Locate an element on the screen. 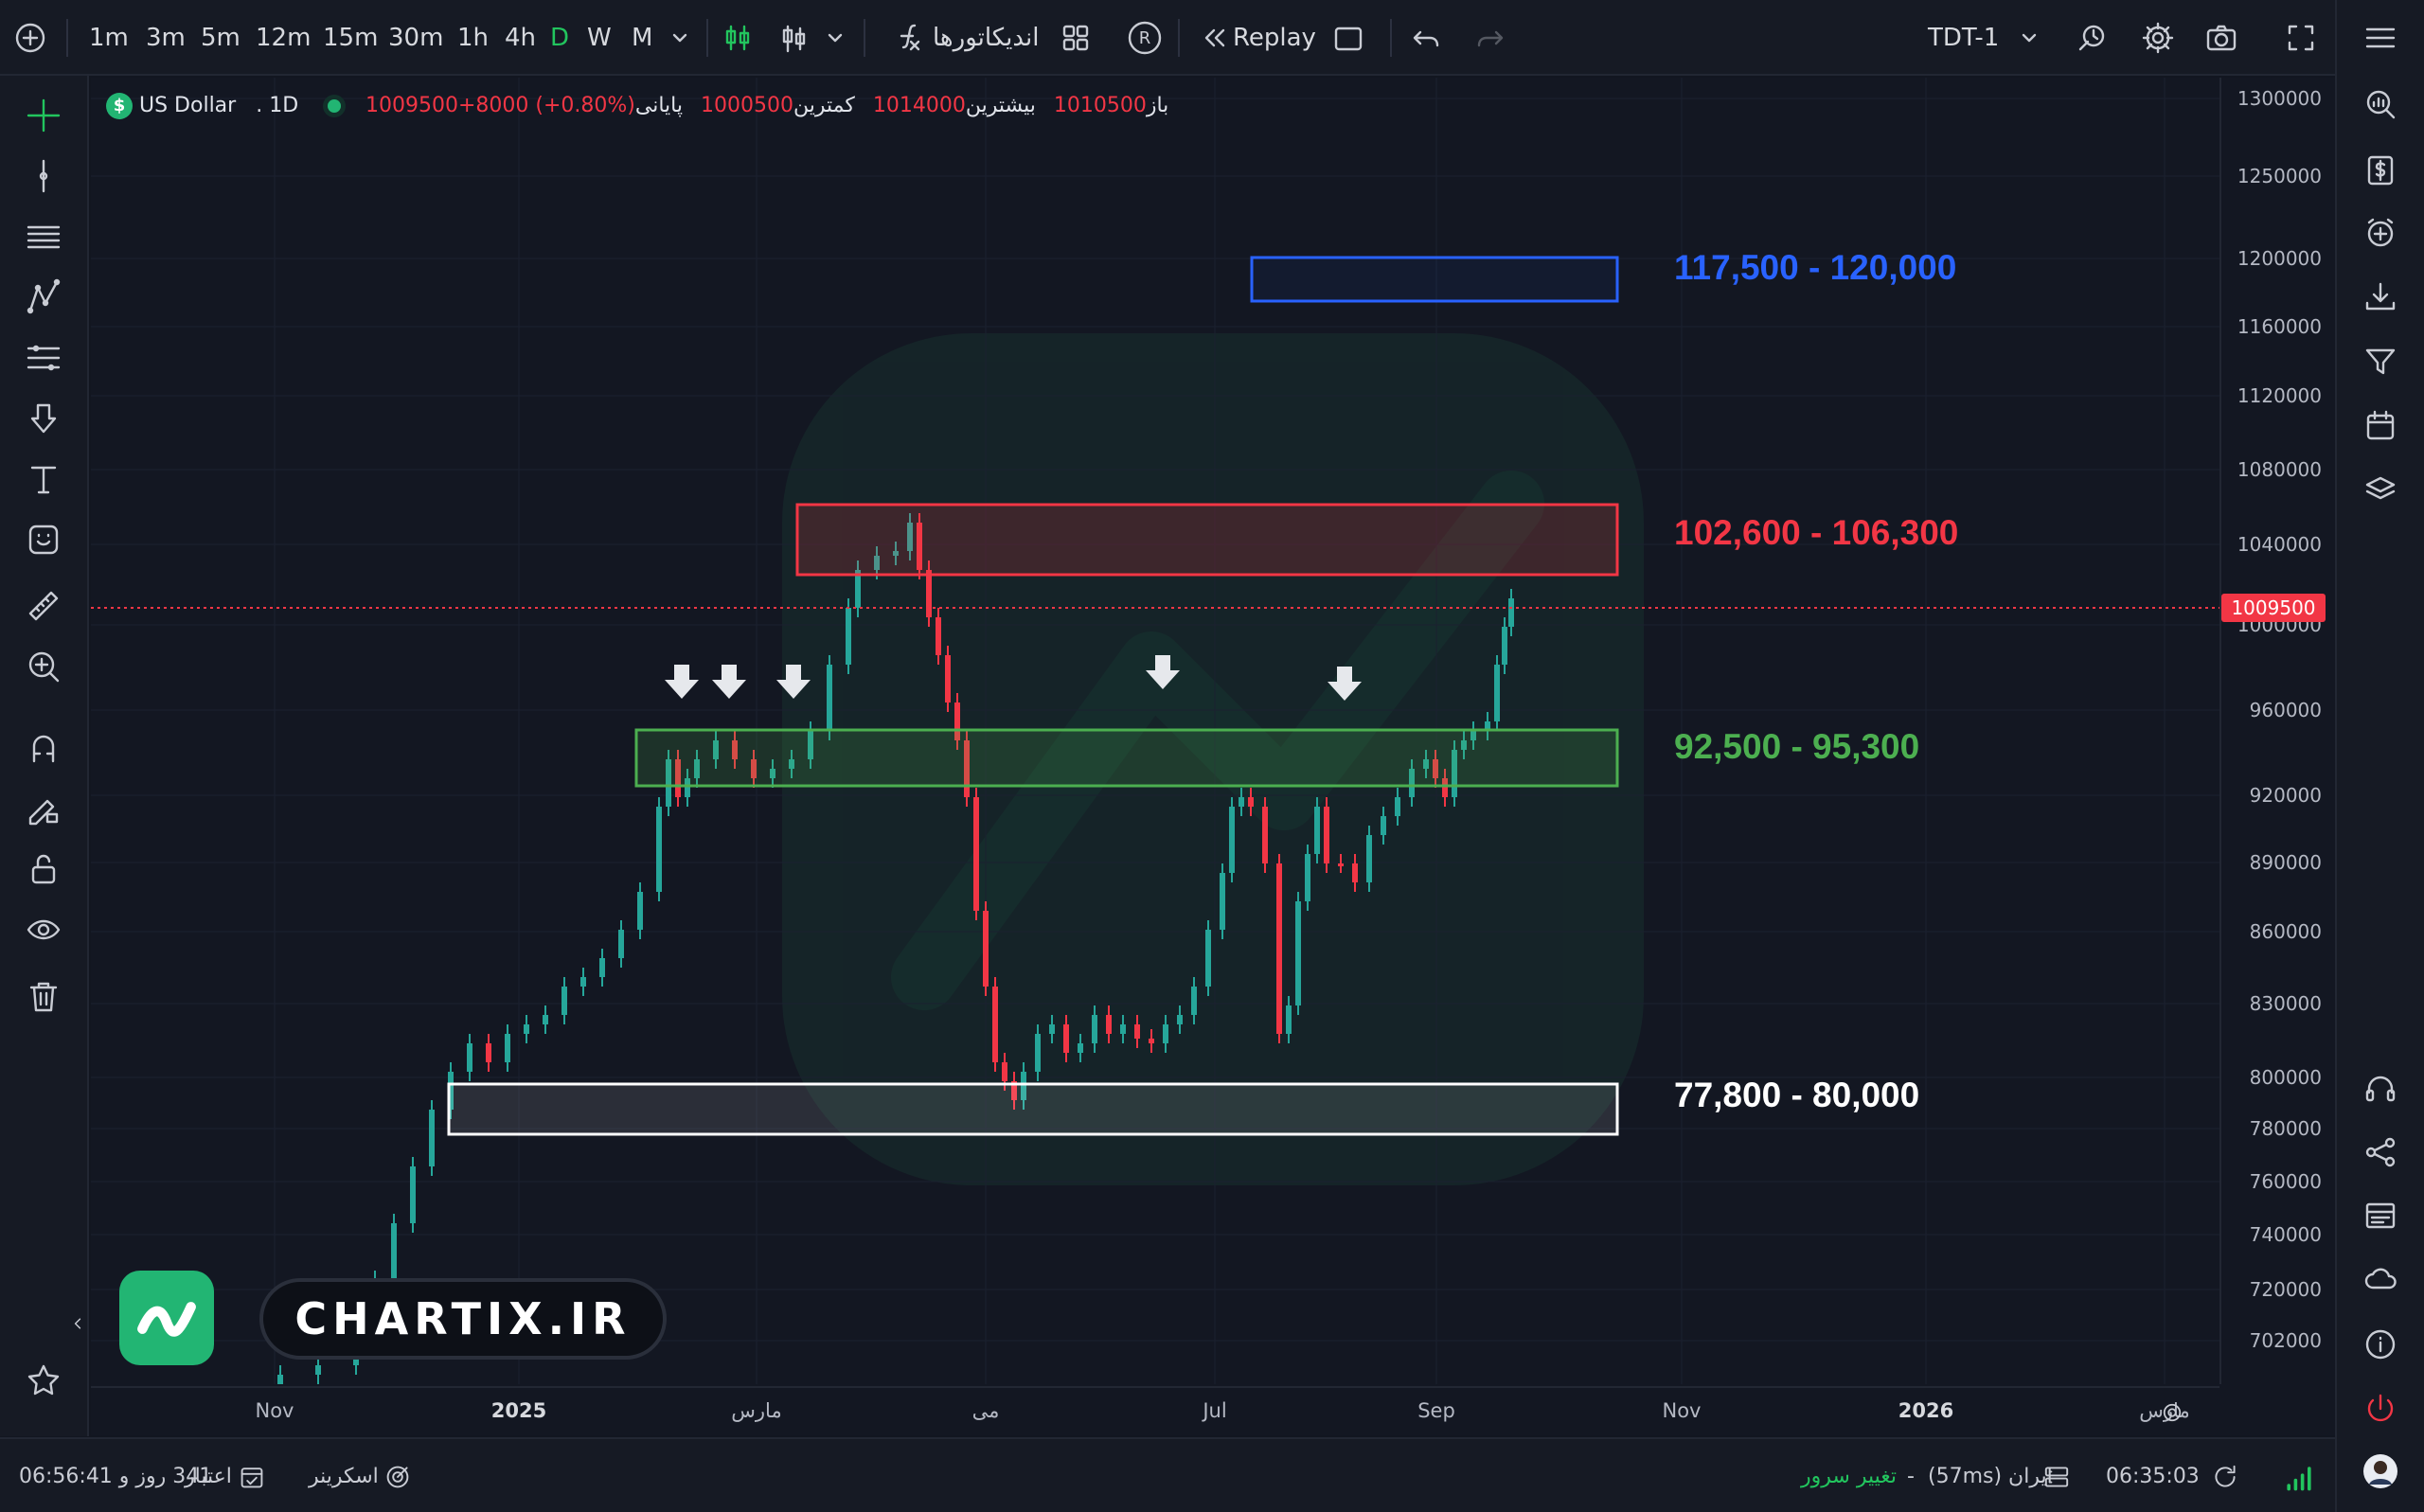 The width and height of the screenshot is (2424, 1512). change-server-link: تغییر سرور is located at coordinates (1849, 1476).